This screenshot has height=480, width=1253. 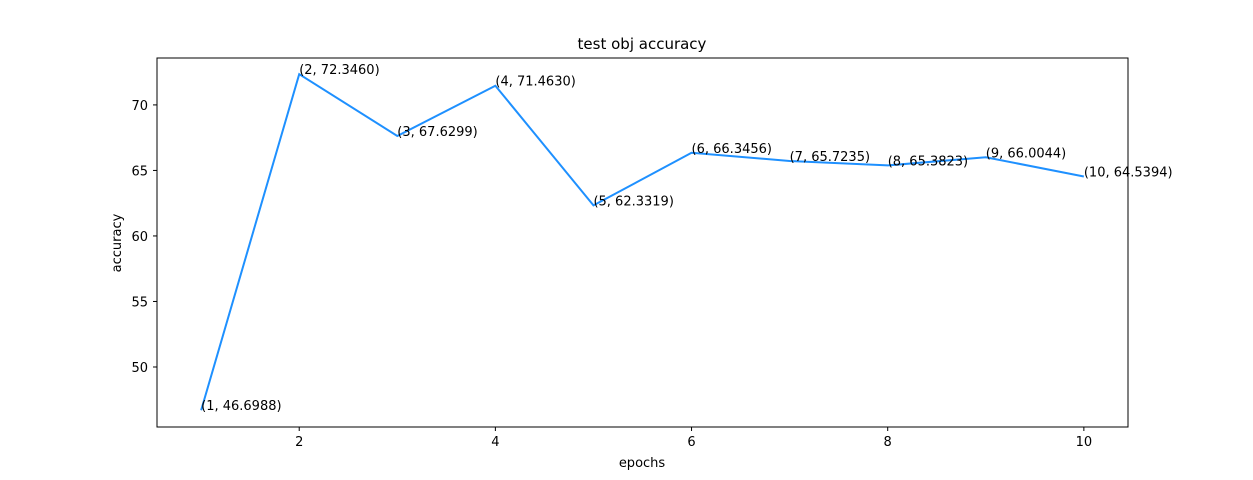 What do you see at coordinates (117, 242) in the screenshot?
I see `y-axis-label: accuracy` at bounding box center [117, 242].